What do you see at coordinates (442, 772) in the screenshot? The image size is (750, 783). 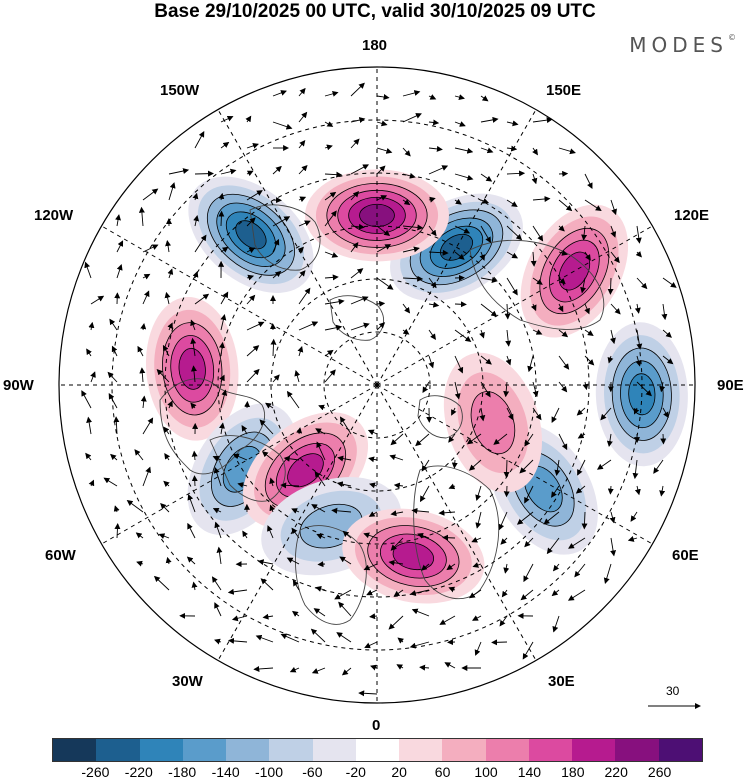 I see `colorbar-tick-8: 60` at bounding box center [442, 772].